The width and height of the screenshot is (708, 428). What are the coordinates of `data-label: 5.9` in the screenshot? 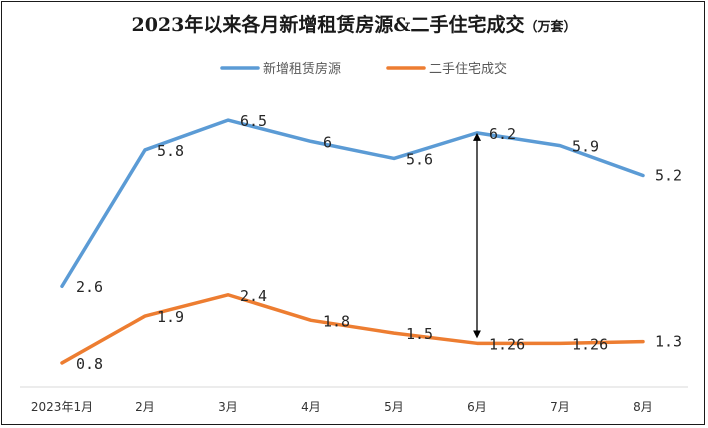 It's located at (585, 147).